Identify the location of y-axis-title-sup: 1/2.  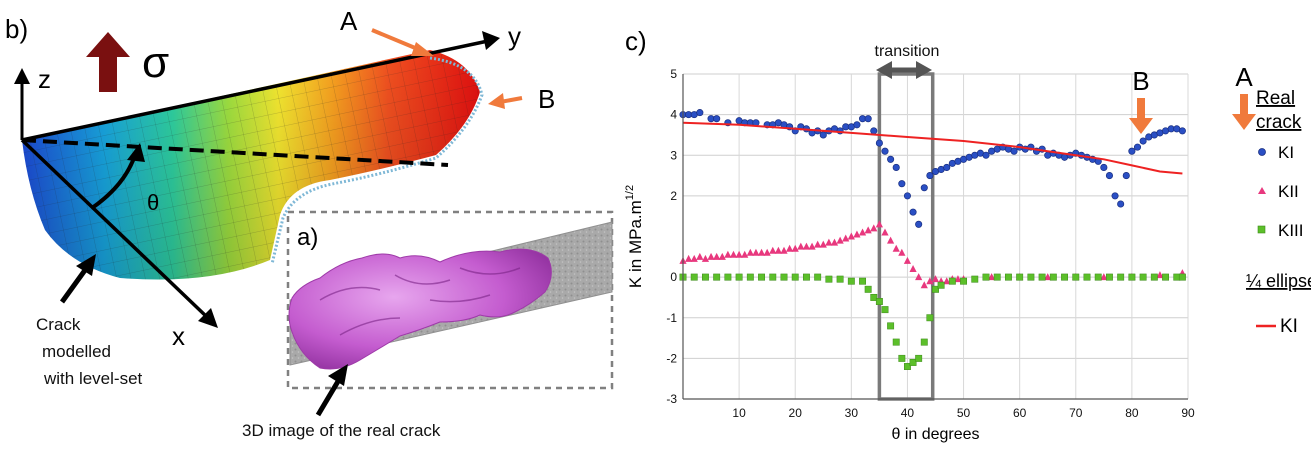
(630, 192).